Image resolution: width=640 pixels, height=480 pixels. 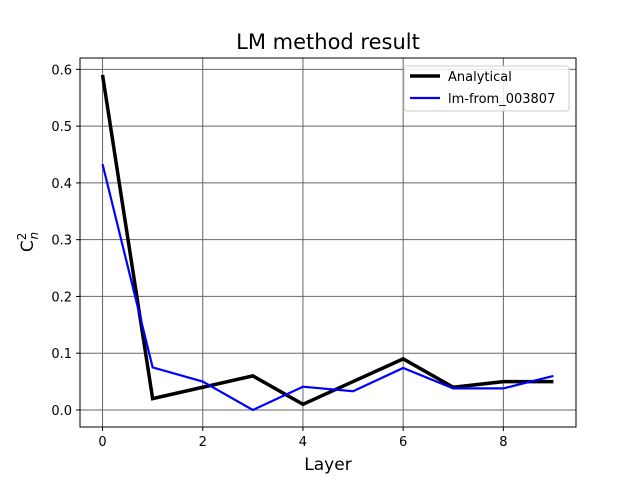 What do you see at coordinates (480, 77) in the screenshot?
I see `legend-label-analytical: Analytical` at bounding box center [480, 77].